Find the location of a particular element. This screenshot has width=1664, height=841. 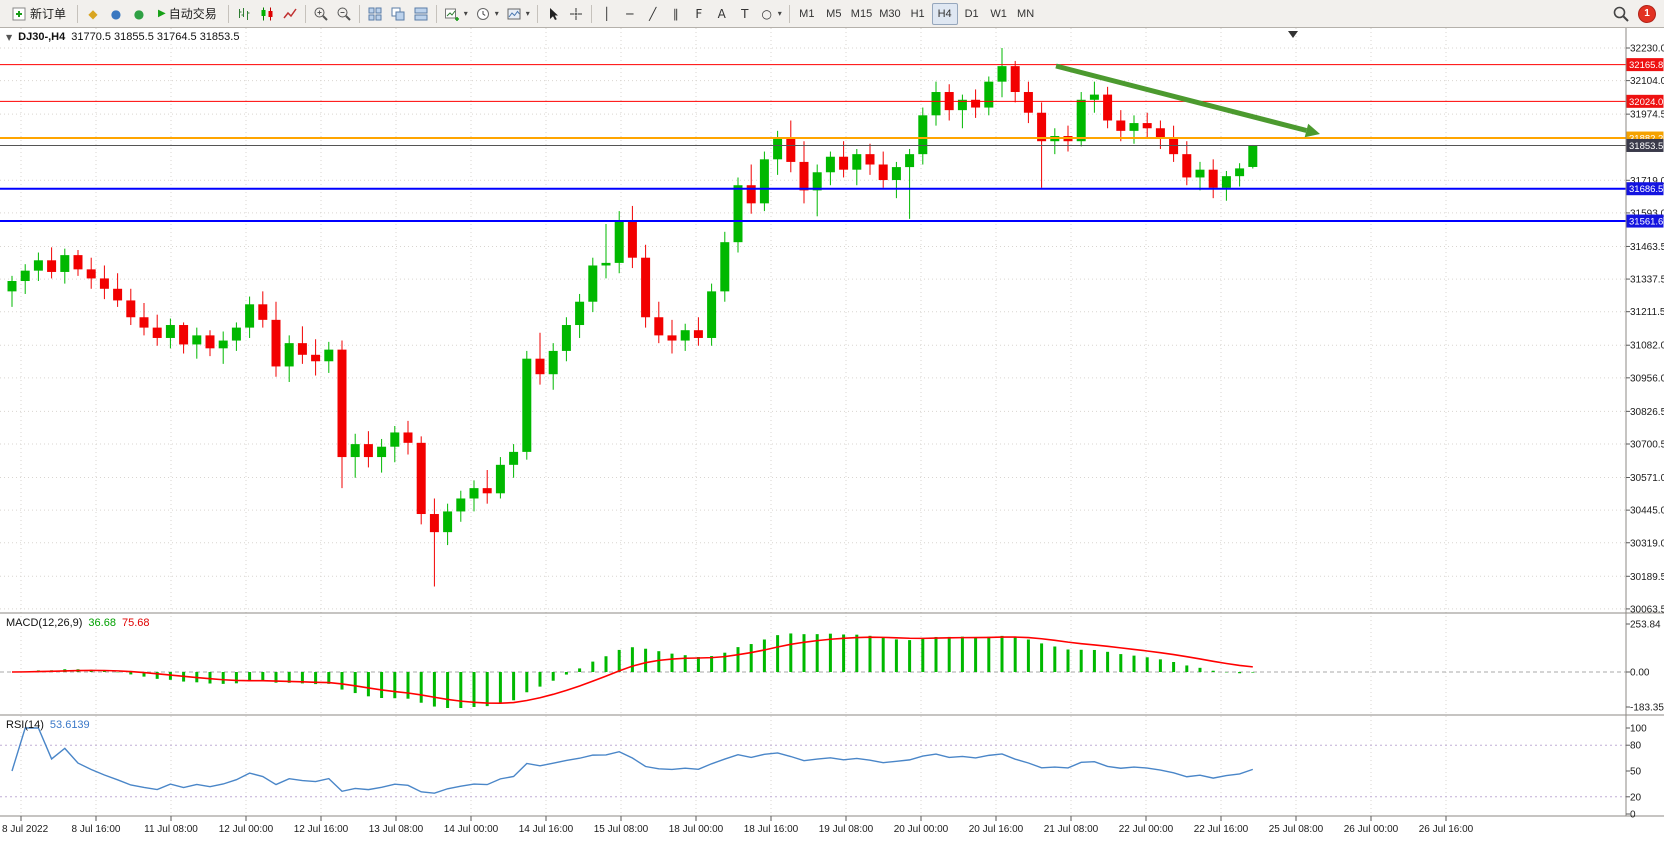

line-chart-icon is located at coordinates (290, 13).